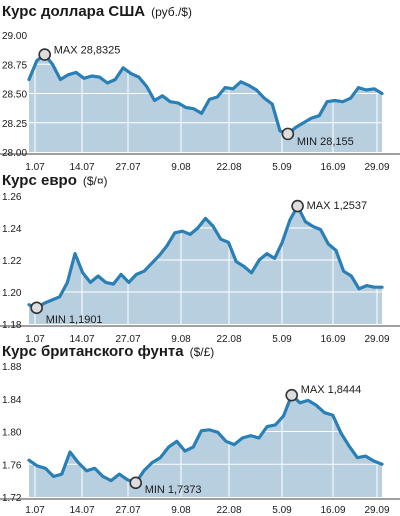  I want to click on y-tick-label: 28.50, so click(14, 95).